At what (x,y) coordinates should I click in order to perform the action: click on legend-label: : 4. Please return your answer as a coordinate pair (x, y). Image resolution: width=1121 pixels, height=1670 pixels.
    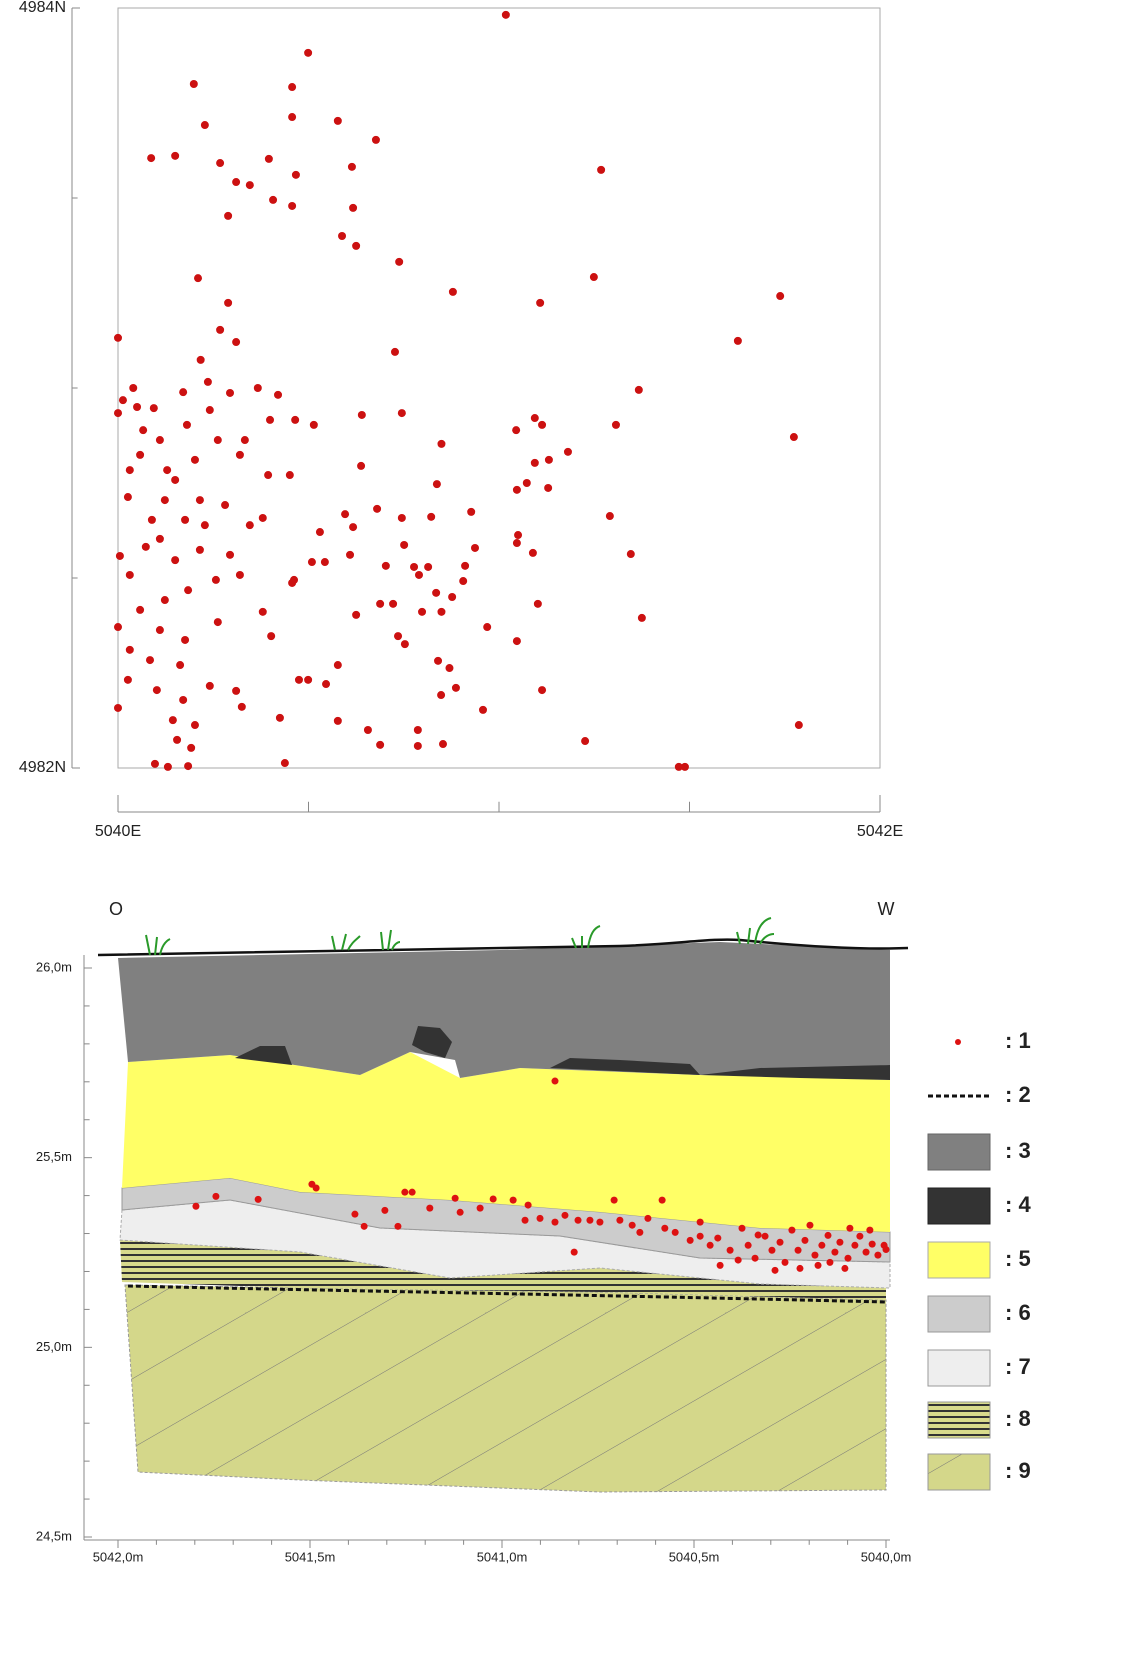
    Looking at the image, I should click on (1018, 1204).